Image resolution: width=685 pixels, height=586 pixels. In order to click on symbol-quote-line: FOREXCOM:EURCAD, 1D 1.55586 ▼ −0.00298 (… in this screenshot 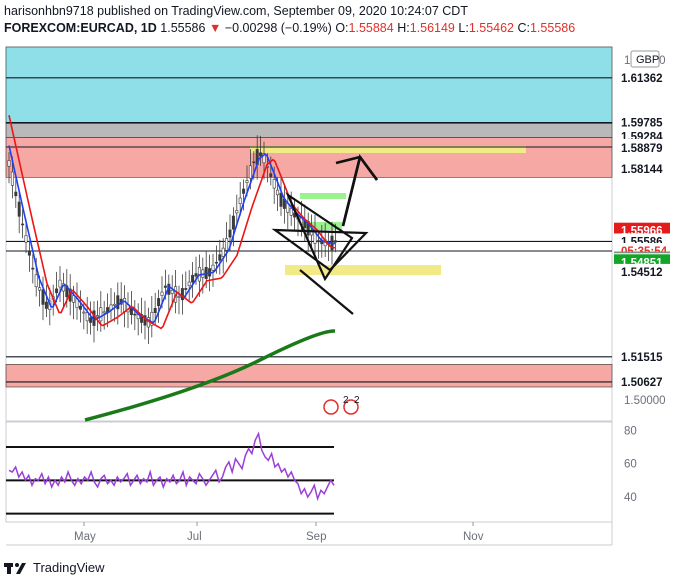, I will do `click(289, 28)`.